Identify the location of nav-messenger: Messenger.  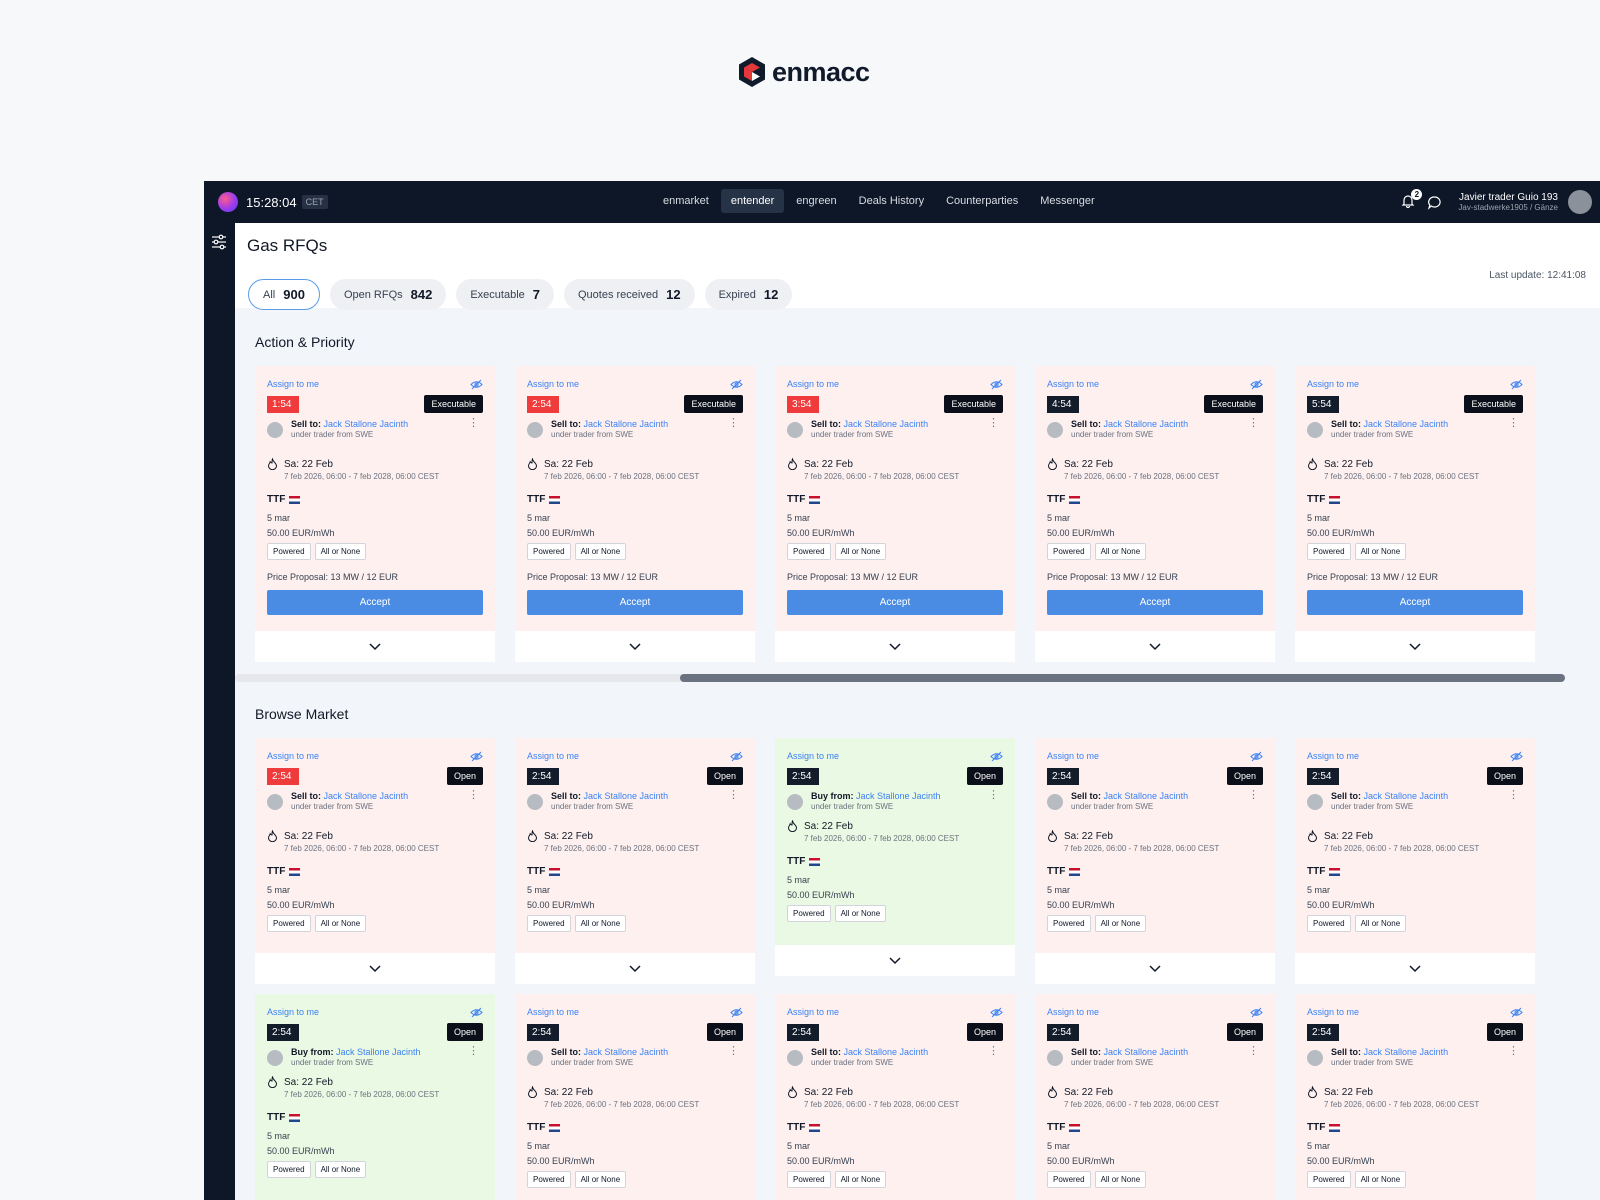
(1067, 201).